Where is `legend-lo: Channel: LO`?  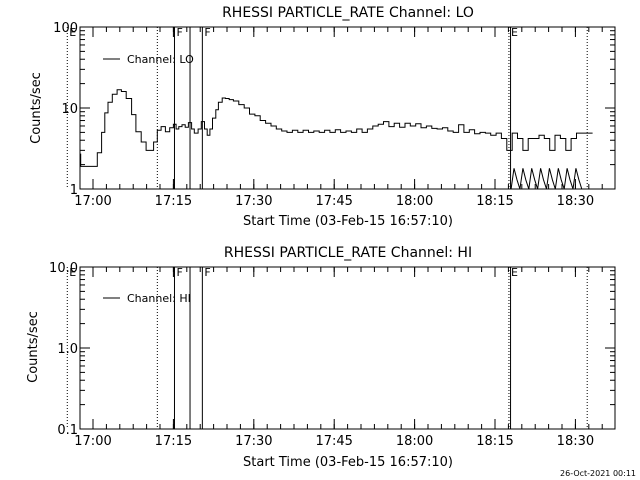
legend-lo: Channel: LO is located at coordinates (148, 59).